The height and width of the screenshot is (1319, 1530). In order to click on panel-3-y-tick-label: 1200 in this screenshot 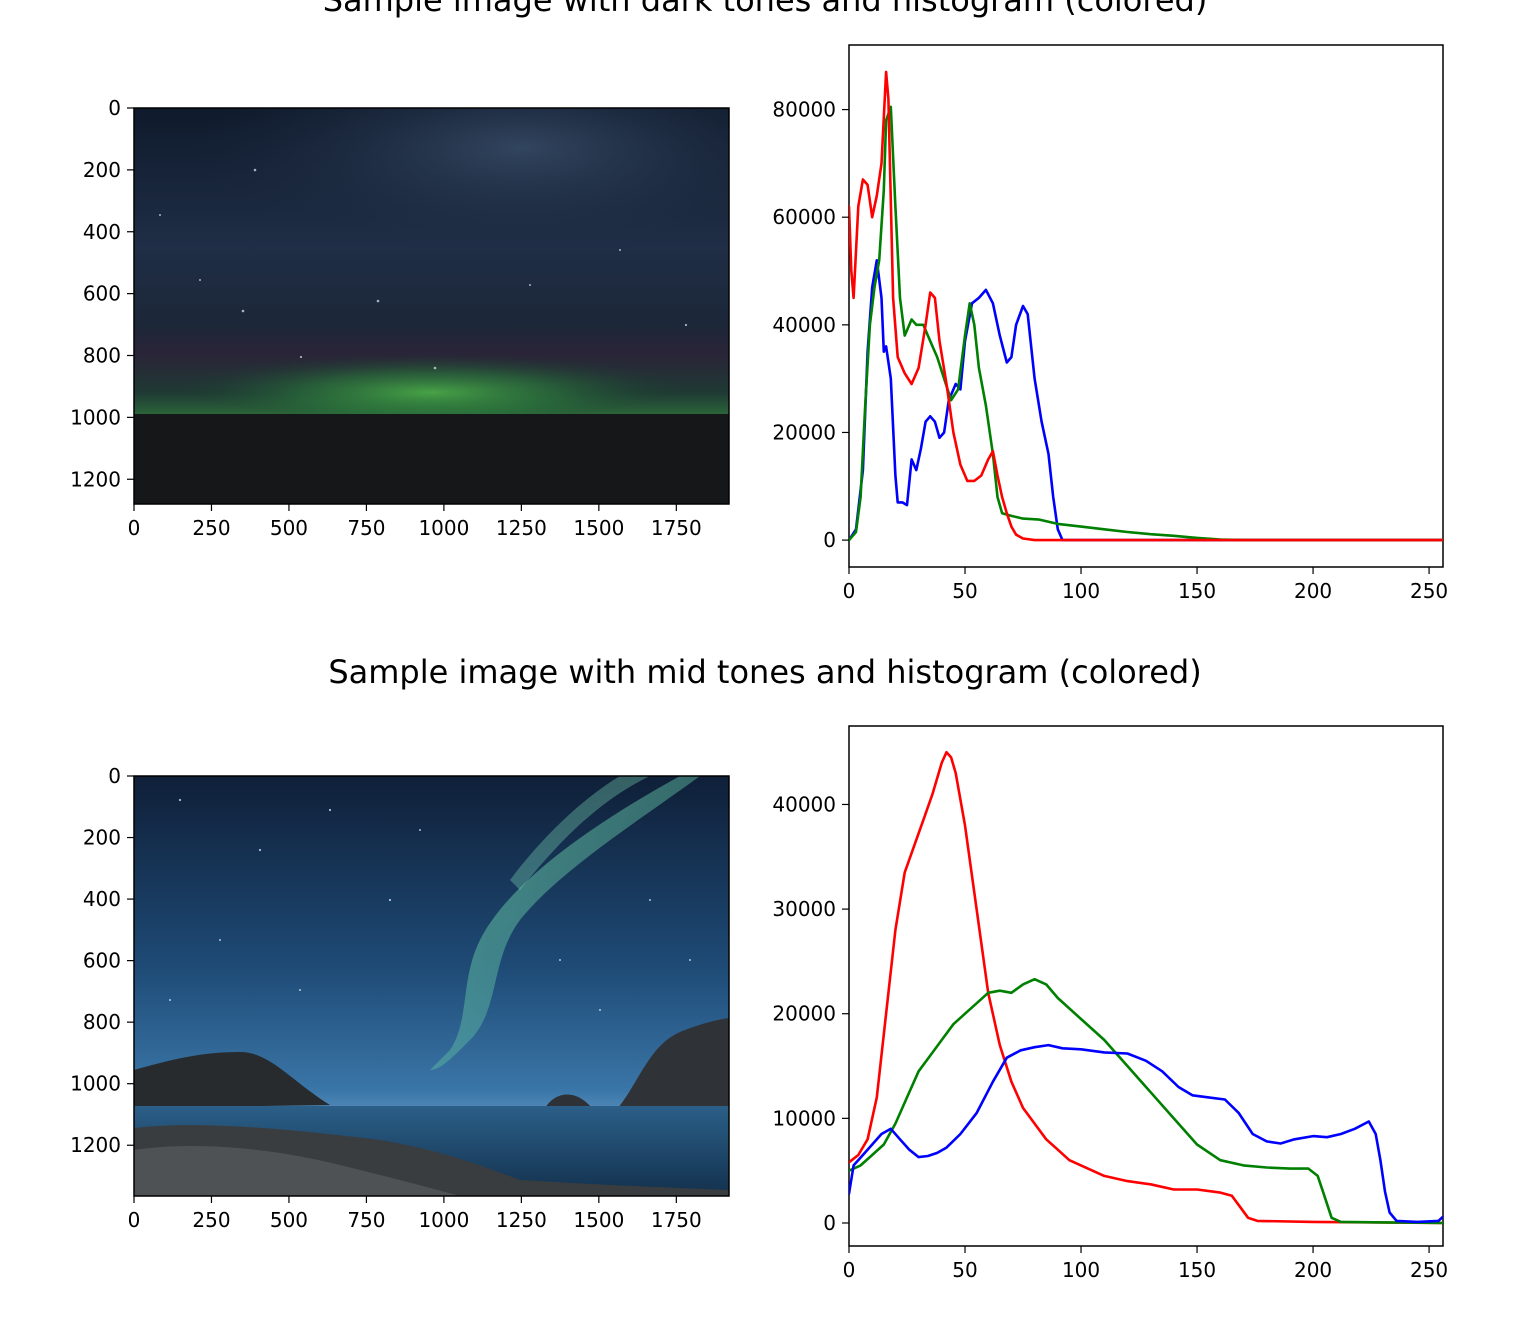, I will do `click(95, 1145)`.